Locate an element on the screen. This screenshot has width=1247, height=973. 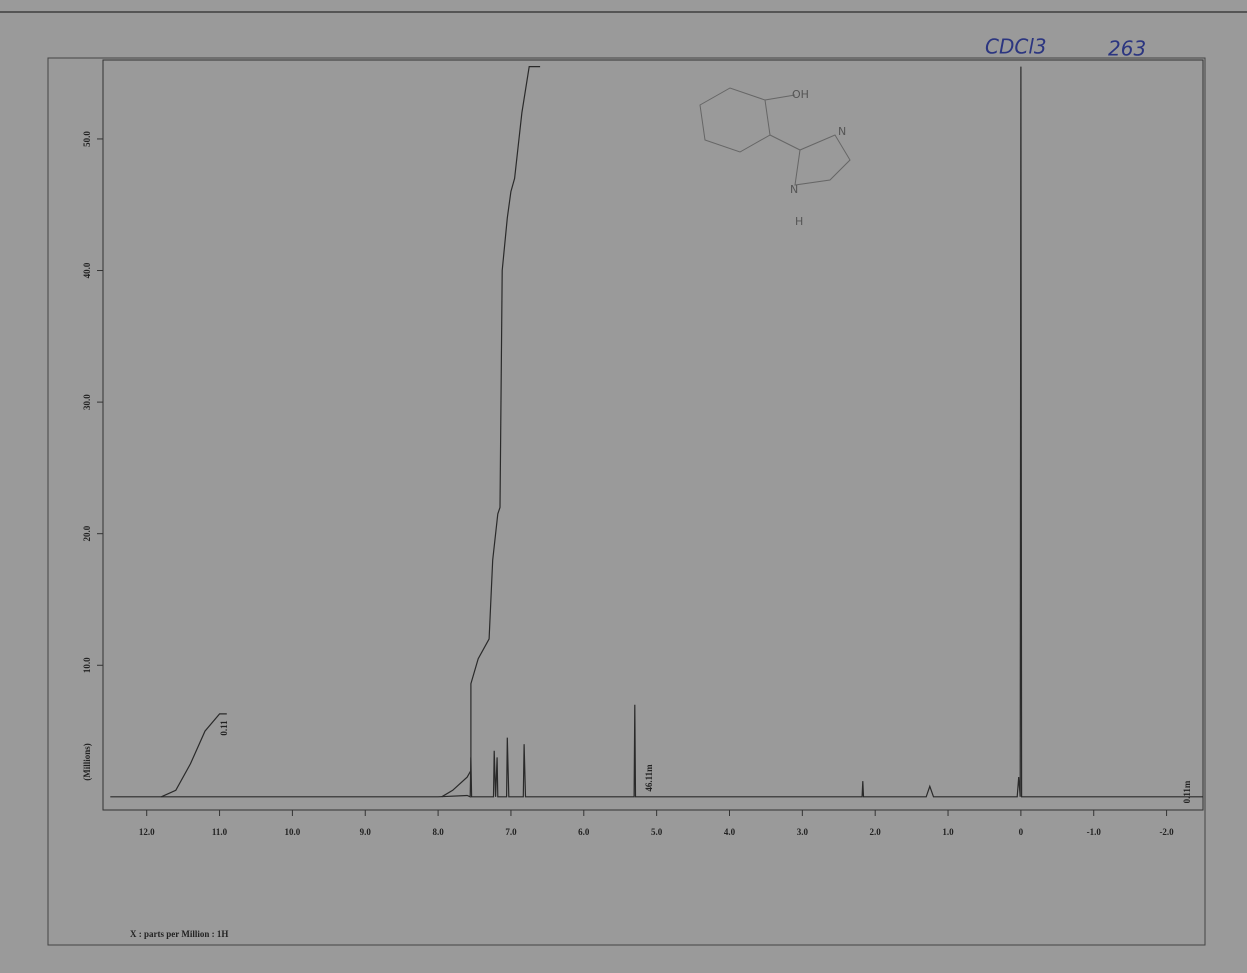
x-tick-label: 2.0 is located at coordinates (876, 832).